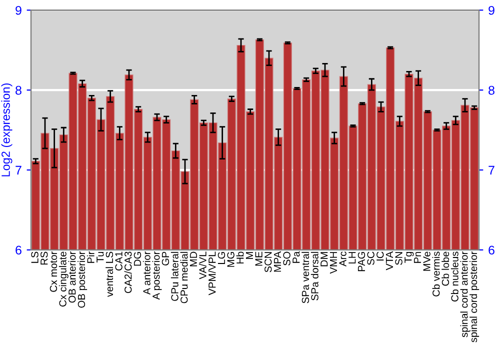 This screenshot has width=500, height=350. What do you see at coordinates (90, 257) in the screenshot?
I see `x-tick-label: Pir` at bounding box center [90, 257].